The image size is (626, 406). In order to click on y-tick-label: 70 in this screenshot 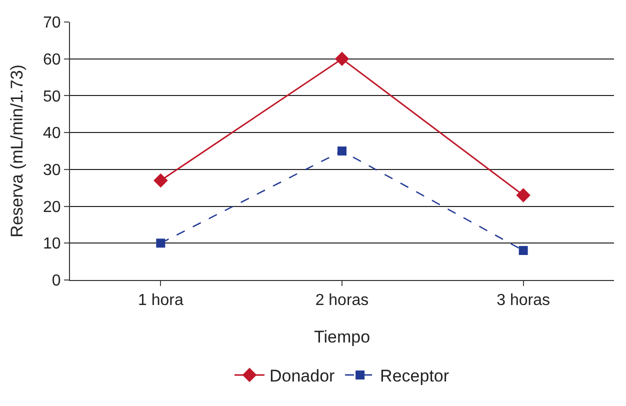, I will do `click(52, 23)`.